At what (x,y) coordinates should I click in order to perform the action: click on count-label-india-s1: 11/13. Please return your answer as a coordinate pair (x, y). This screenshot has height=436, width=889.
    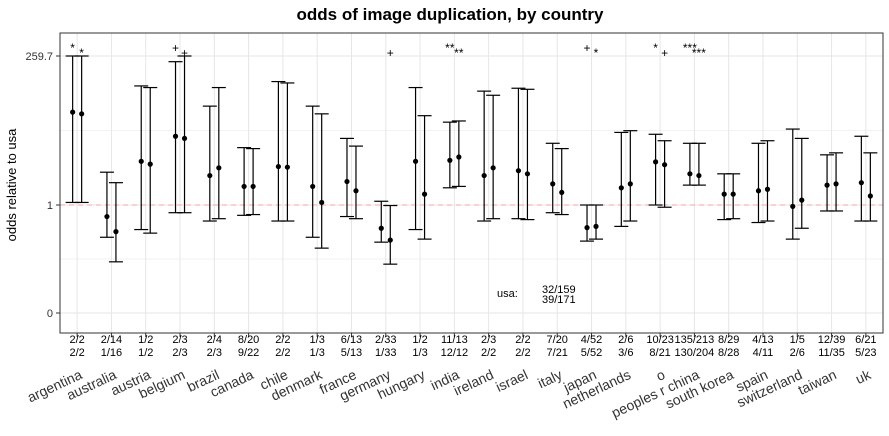
    Looking at the image, I should click on (454, 340).